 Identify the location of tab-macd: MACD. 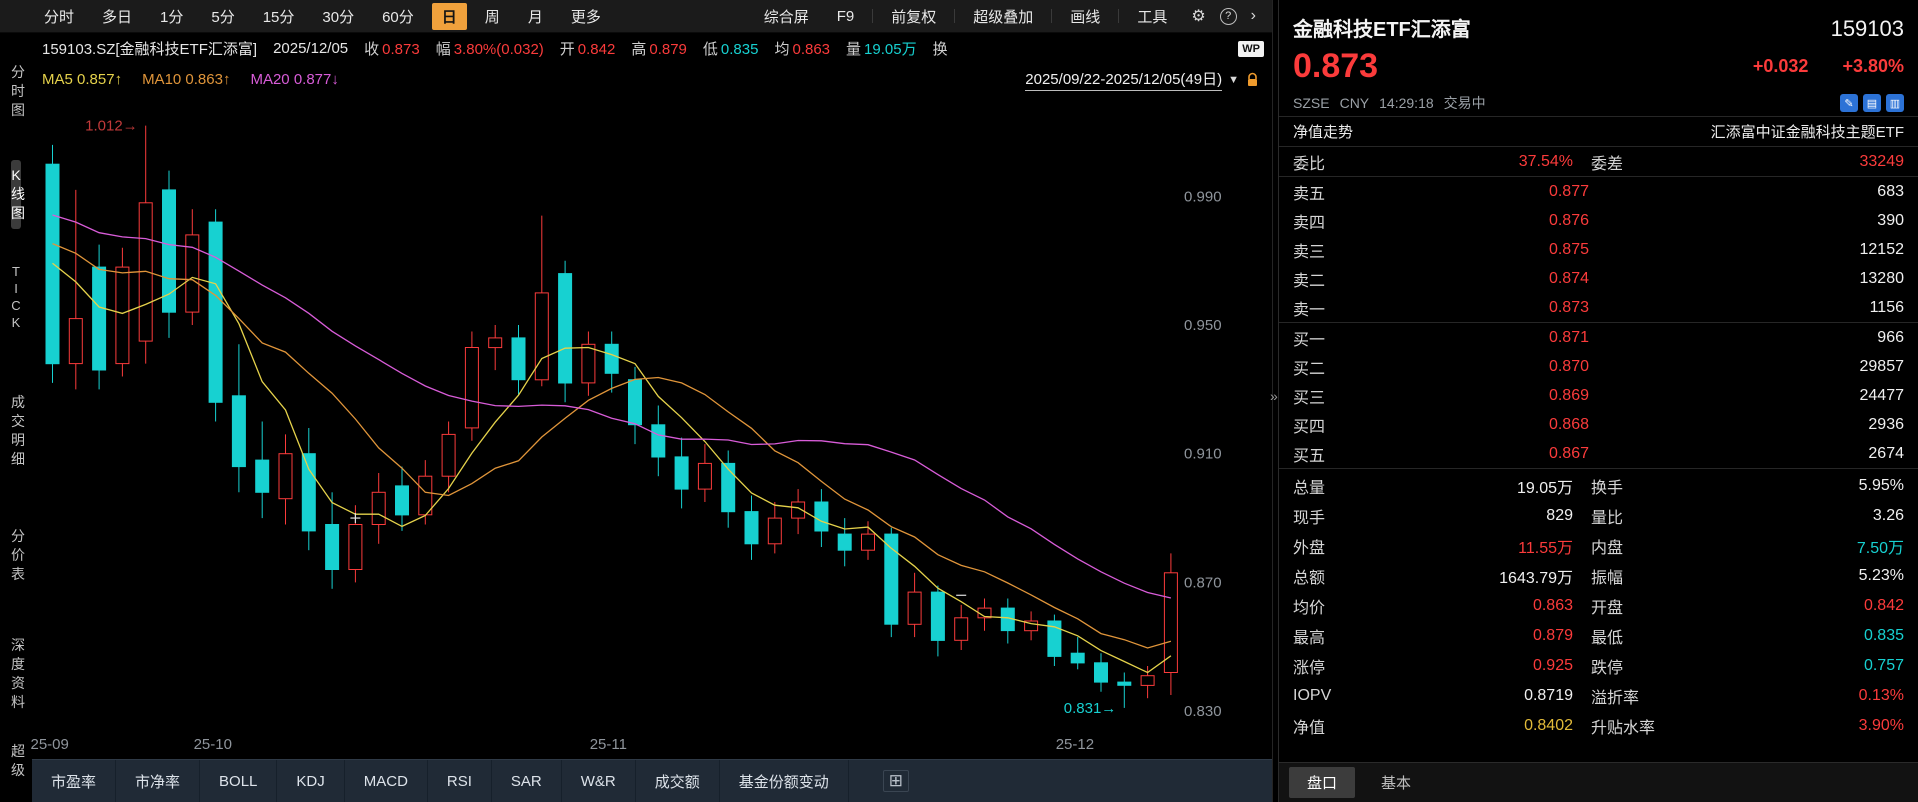
(386, 781).